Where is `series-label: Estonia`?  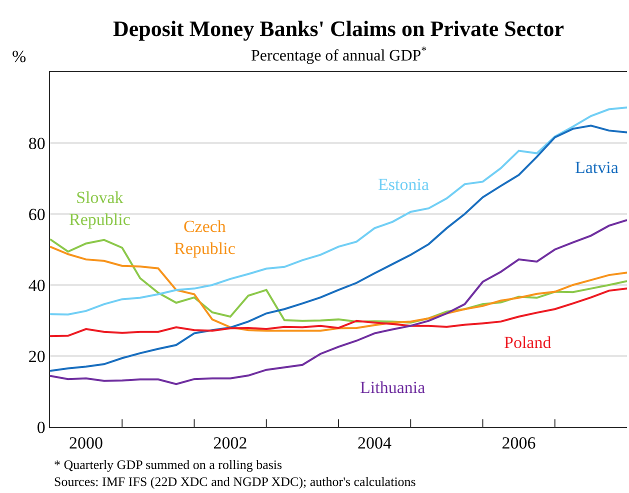 series-label: Estonia is located at coordinates (404, 184).